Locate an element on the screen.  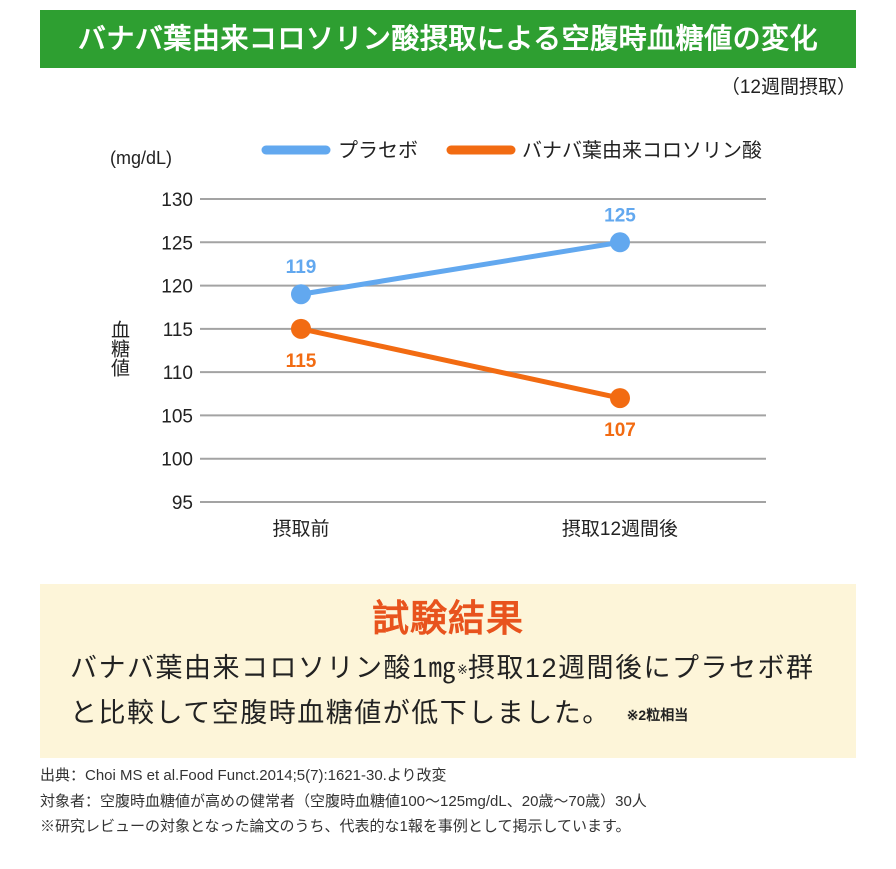
placebo-data-label: 119 is located at coordinates (301, 267).